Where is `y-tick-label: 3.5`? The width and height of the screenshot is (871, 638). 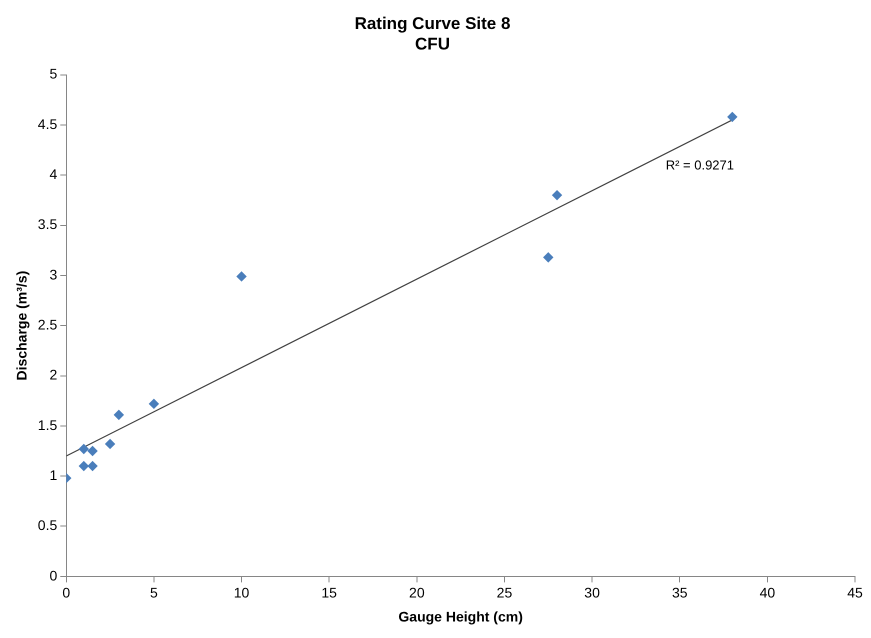 y-tick-label: 3.5 is located at coordinates (48, 224).